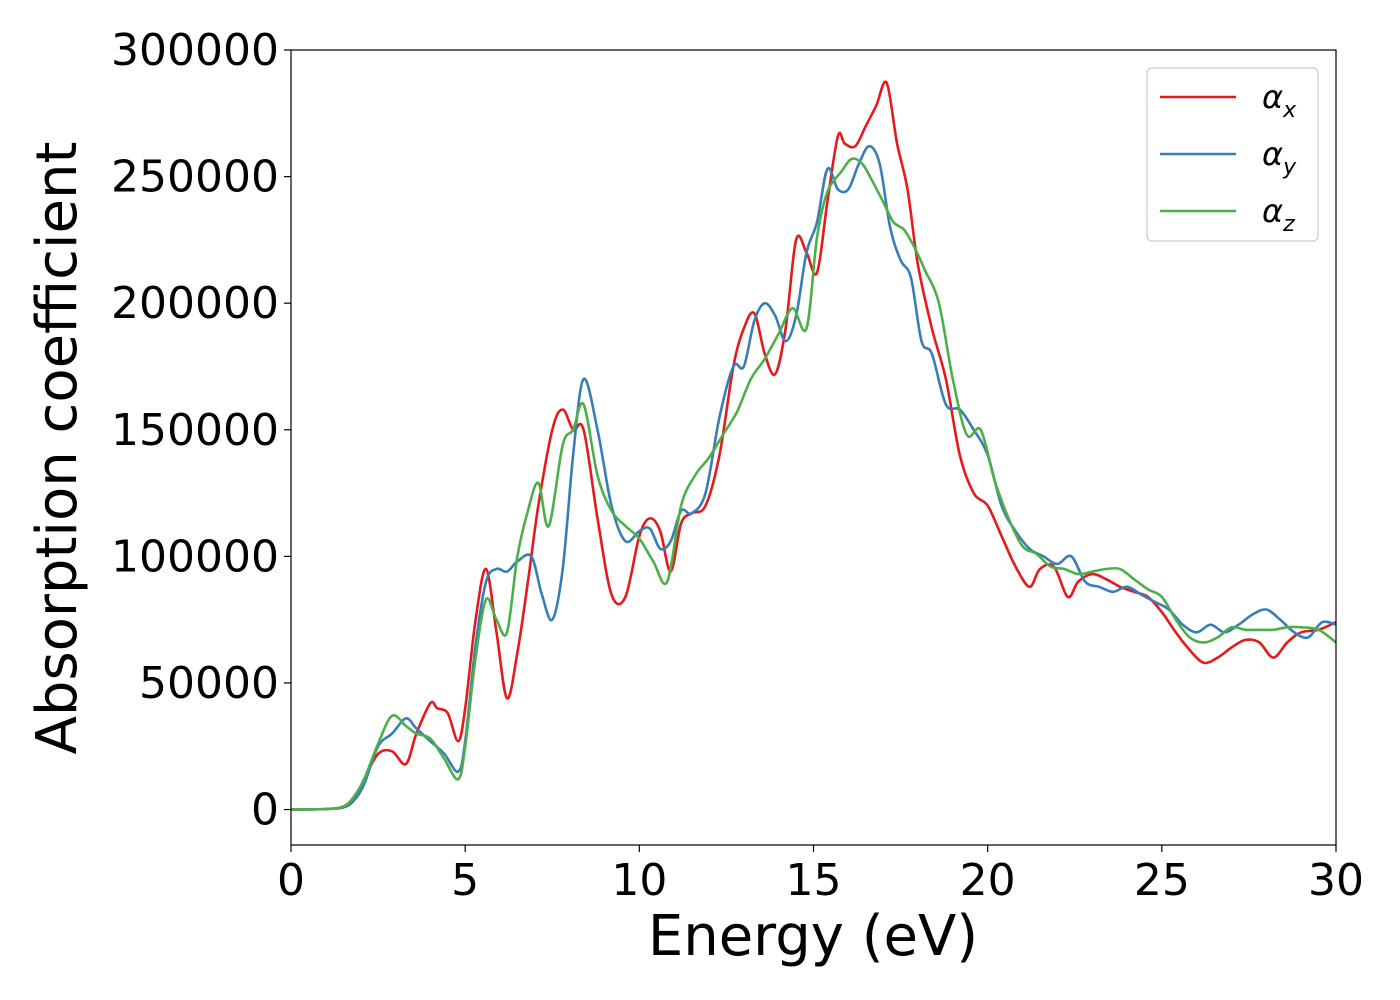 This screenshot has width=1400, height=1000. What do you see at coordinates (291, 880) in the screenshot?
I see `x-tick-label: 0` at bounding box center [291, 880].